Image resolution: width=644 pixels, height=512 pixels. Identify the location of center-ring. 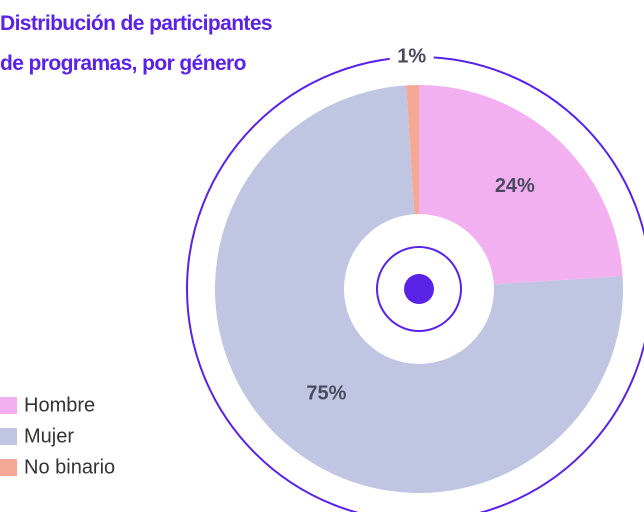
(419, 289).